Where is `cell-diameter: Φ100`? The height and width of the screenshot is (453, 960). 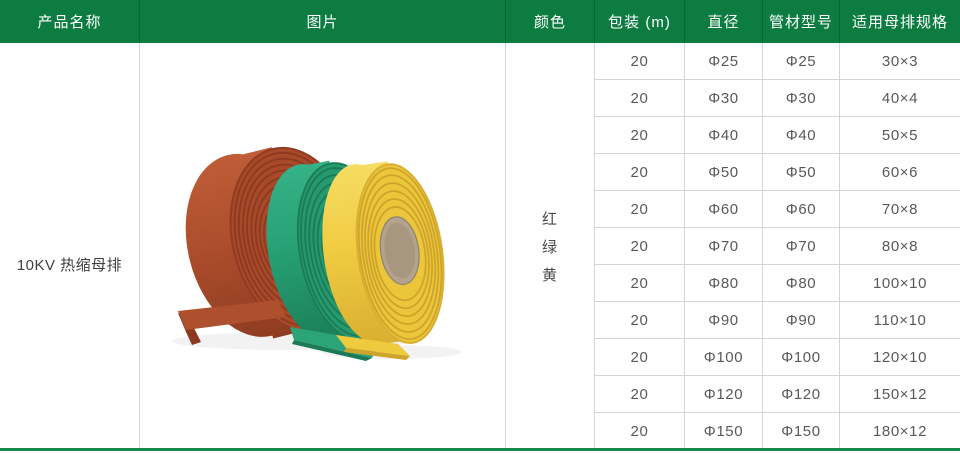 cell-diameter: Φ100 is located at coordinates (724, 357).